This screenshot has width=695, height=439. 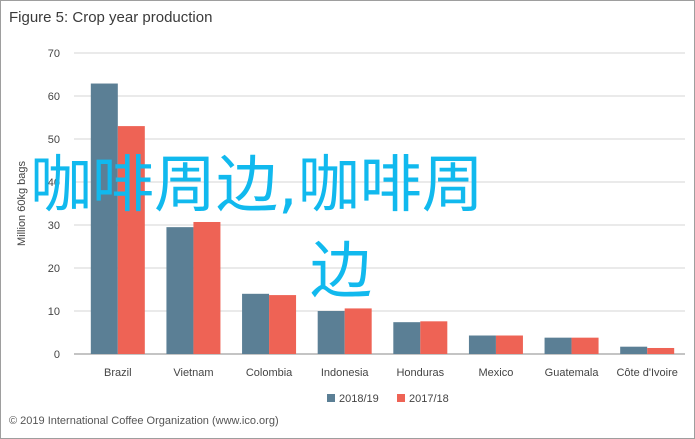 I want to click on figure-title: Figure 5: Crop year production, so click(x=111, y=17).